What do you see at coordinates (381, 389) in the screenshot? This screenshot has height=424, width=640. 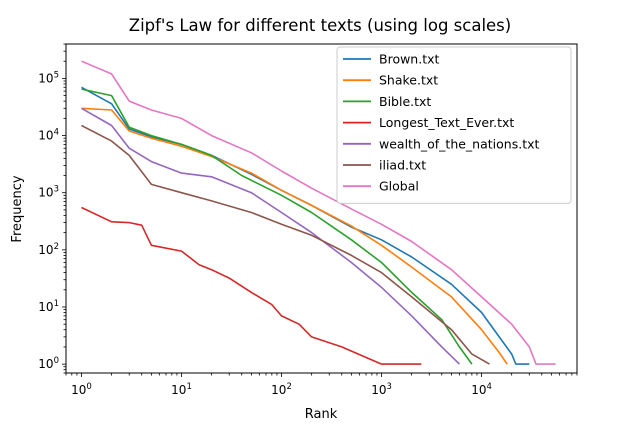 I see `x-tick-label: 103` at bounding box center [381, 389].